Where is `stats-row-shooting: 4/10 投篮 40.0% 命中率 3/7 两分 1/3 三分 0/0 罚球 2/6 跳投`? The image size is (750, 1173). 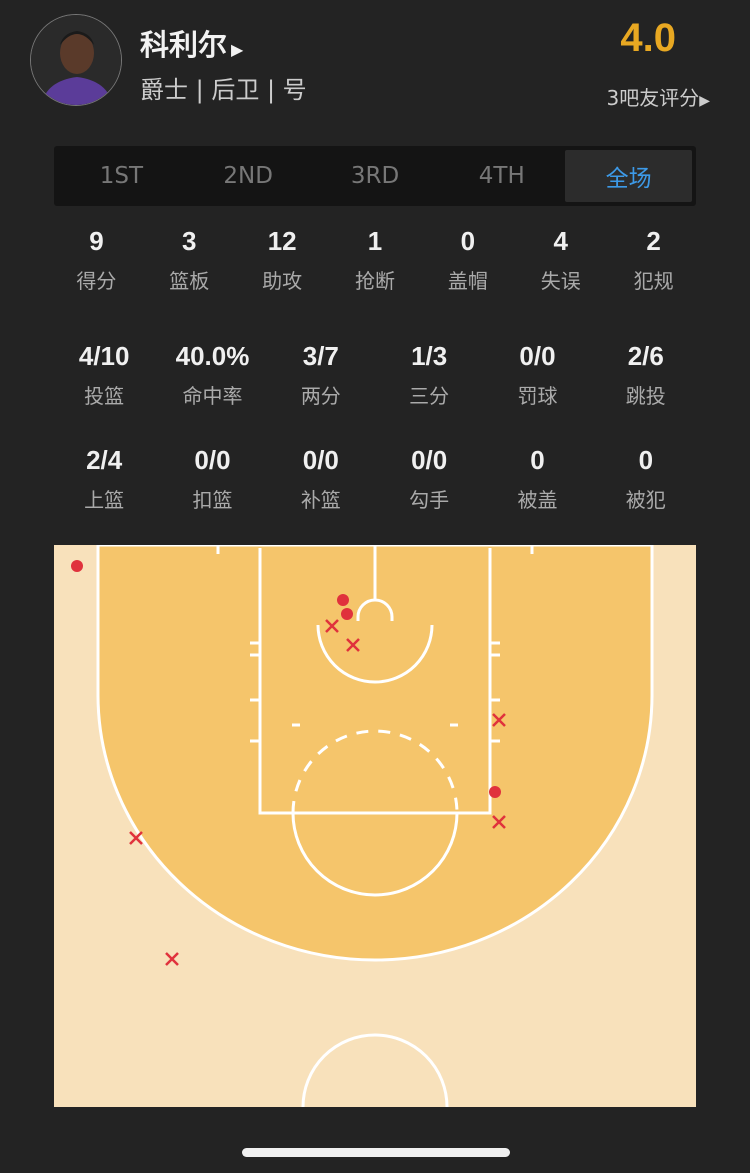 stats-row-shooting: 4/10 投篮 40.0% 命中率 3/7 两分 1/3 三分 0/0 罚球 2/6 跳投 is located at coordinates (375, 375).